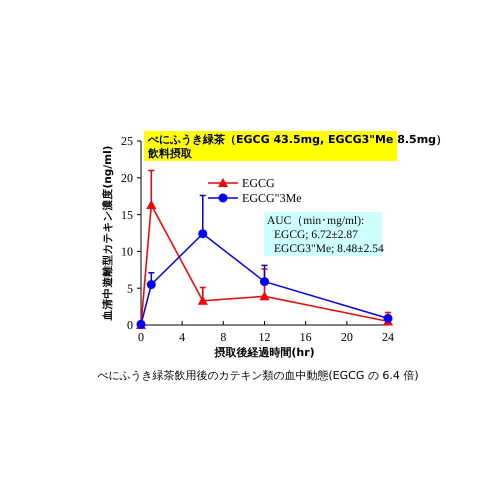  What do you see at coordinates (316, 235) in the screenshot?
I see `annotation: EGCG; 6.72±2.87` at bounding box center [316, 235].